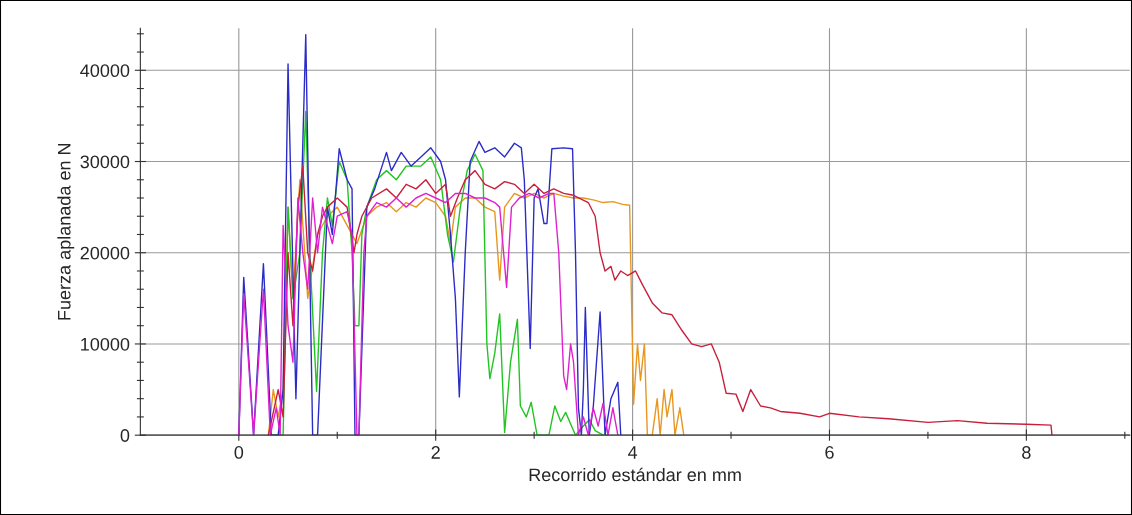  I want to click on x-tick-label: 6, so click(829, 452).